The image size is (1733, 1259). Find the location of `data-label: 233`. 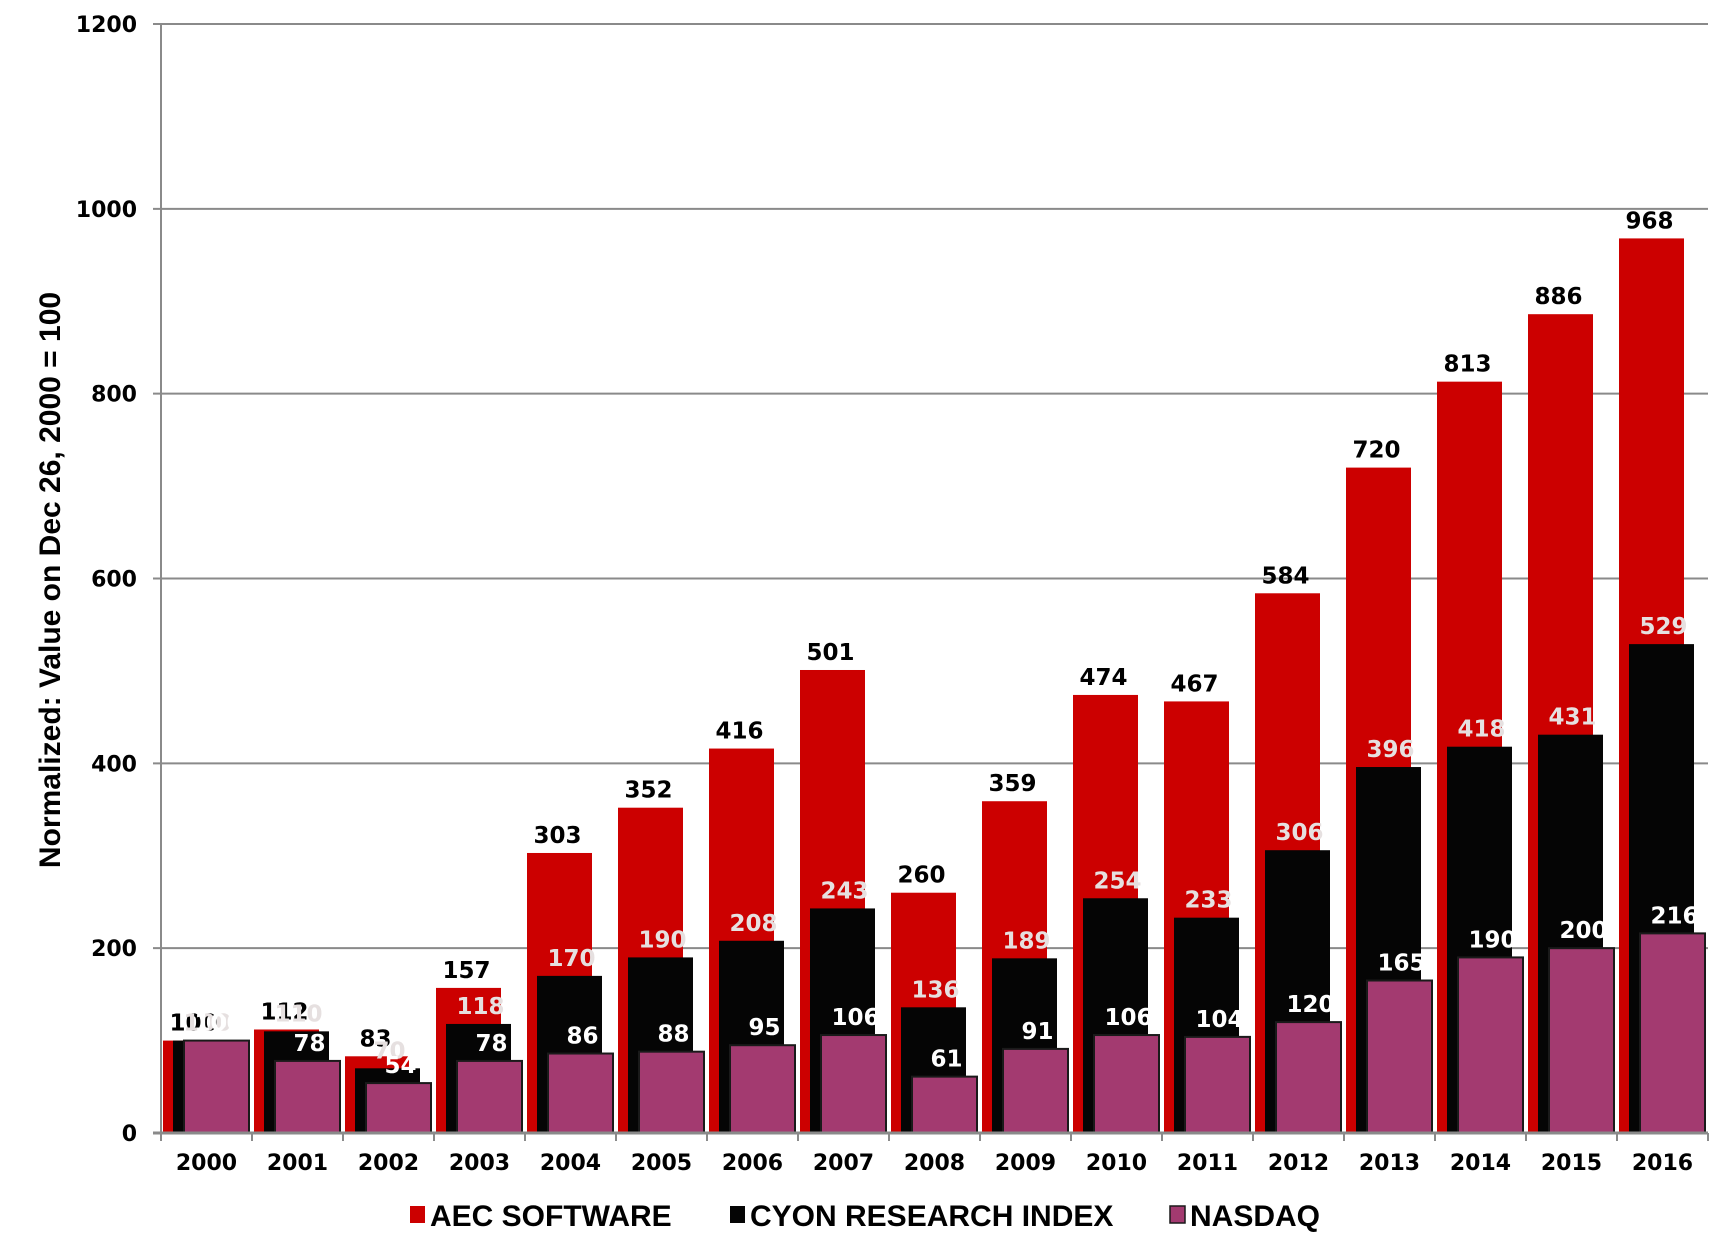

data-label: 233 is located at coordinates (1208, 901).